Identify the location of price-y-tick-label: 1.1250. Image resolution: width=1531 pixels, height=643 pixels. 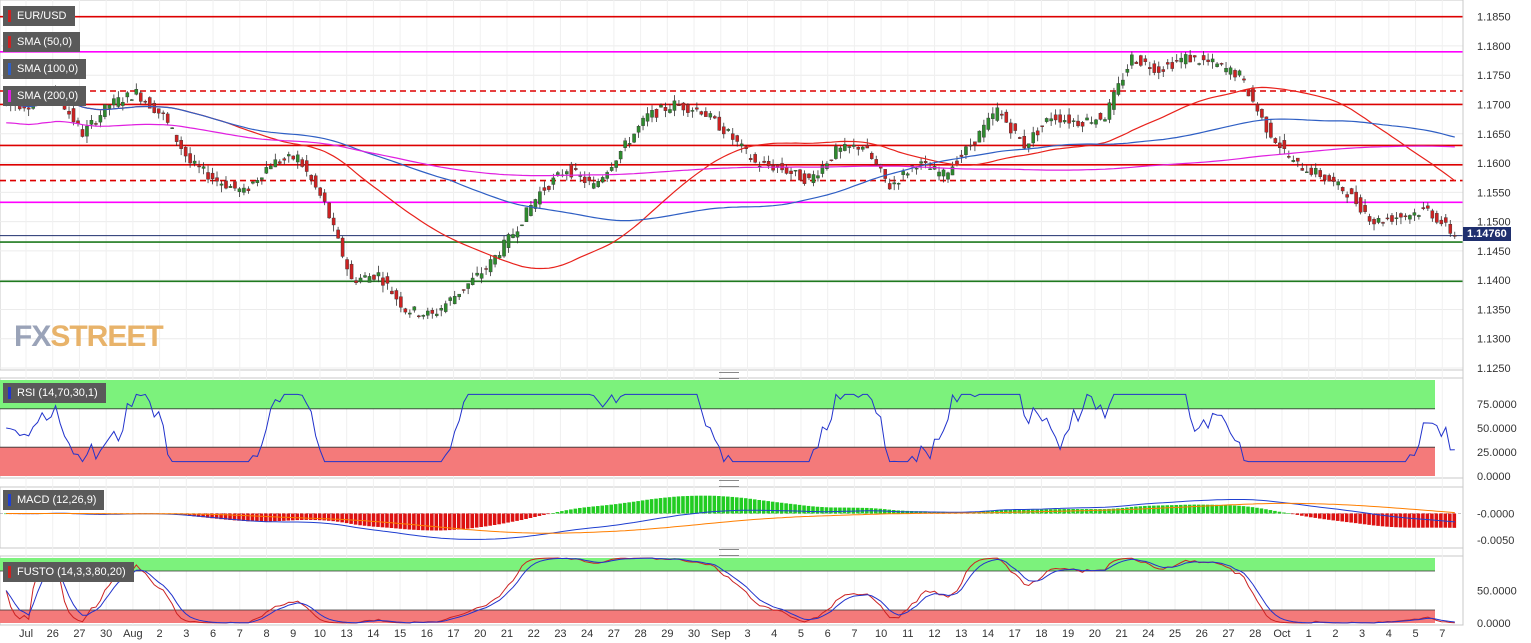
(1494, 369).